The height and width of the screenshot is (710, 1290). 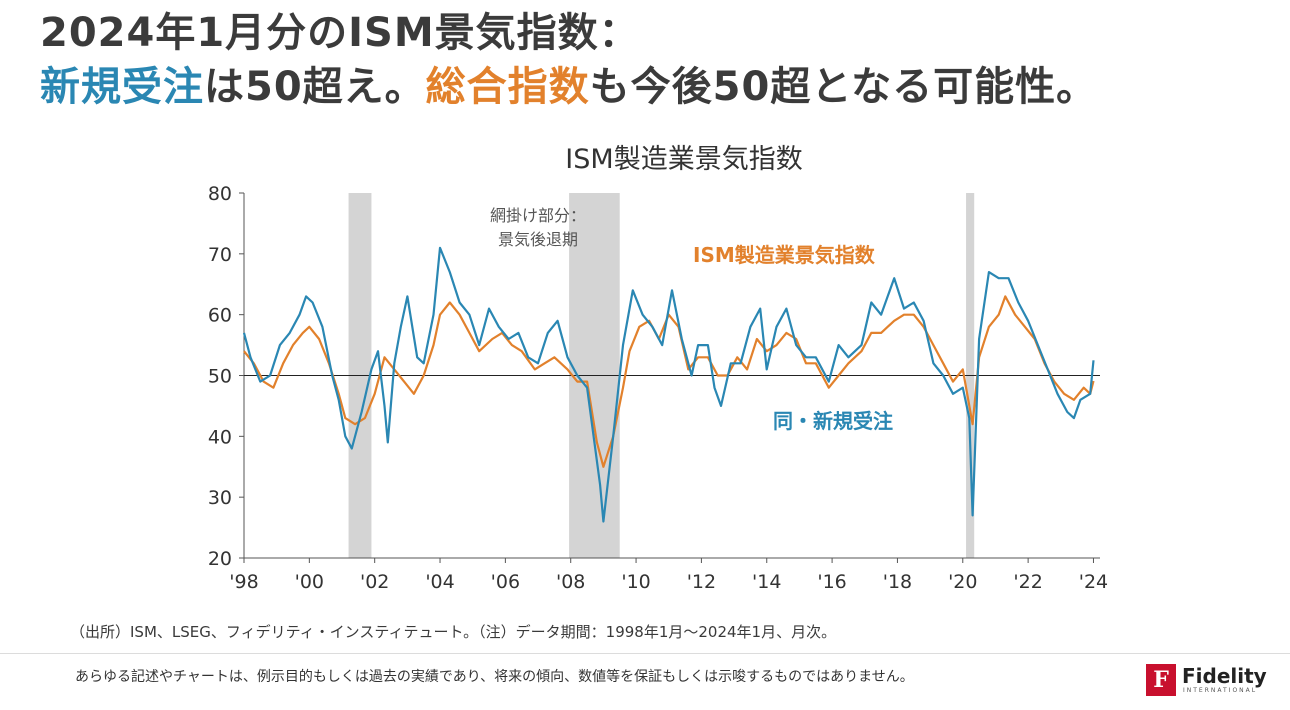 I want to click on headline-line-1: 2024年1月分のISM景気指数：, so click(x=340, y=33).